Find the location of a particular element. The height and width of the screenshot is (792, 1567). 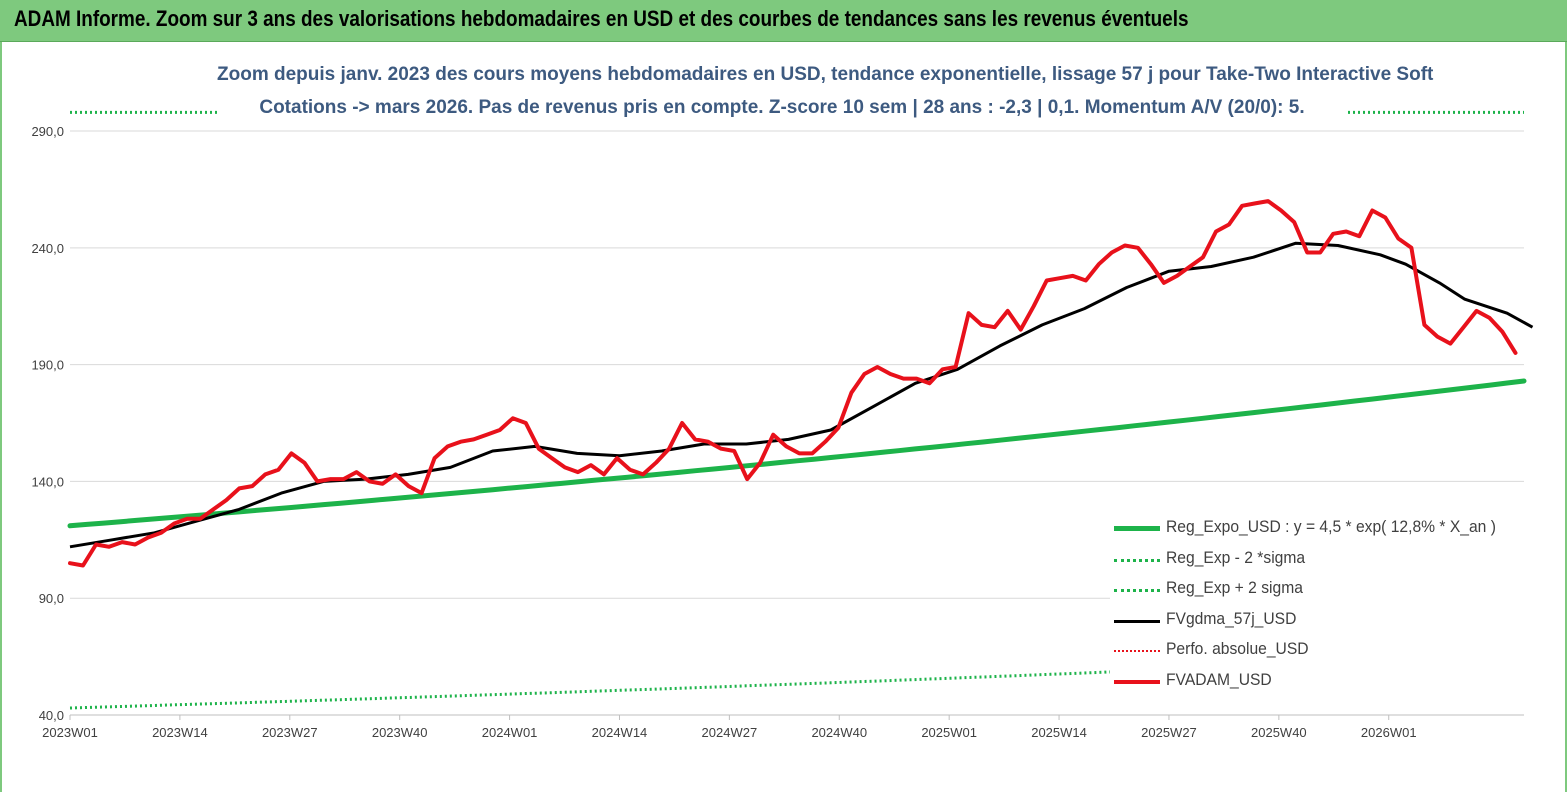

legend-item-perfo: Perfo. absolue_USD is located at coordinates (1320, 652).